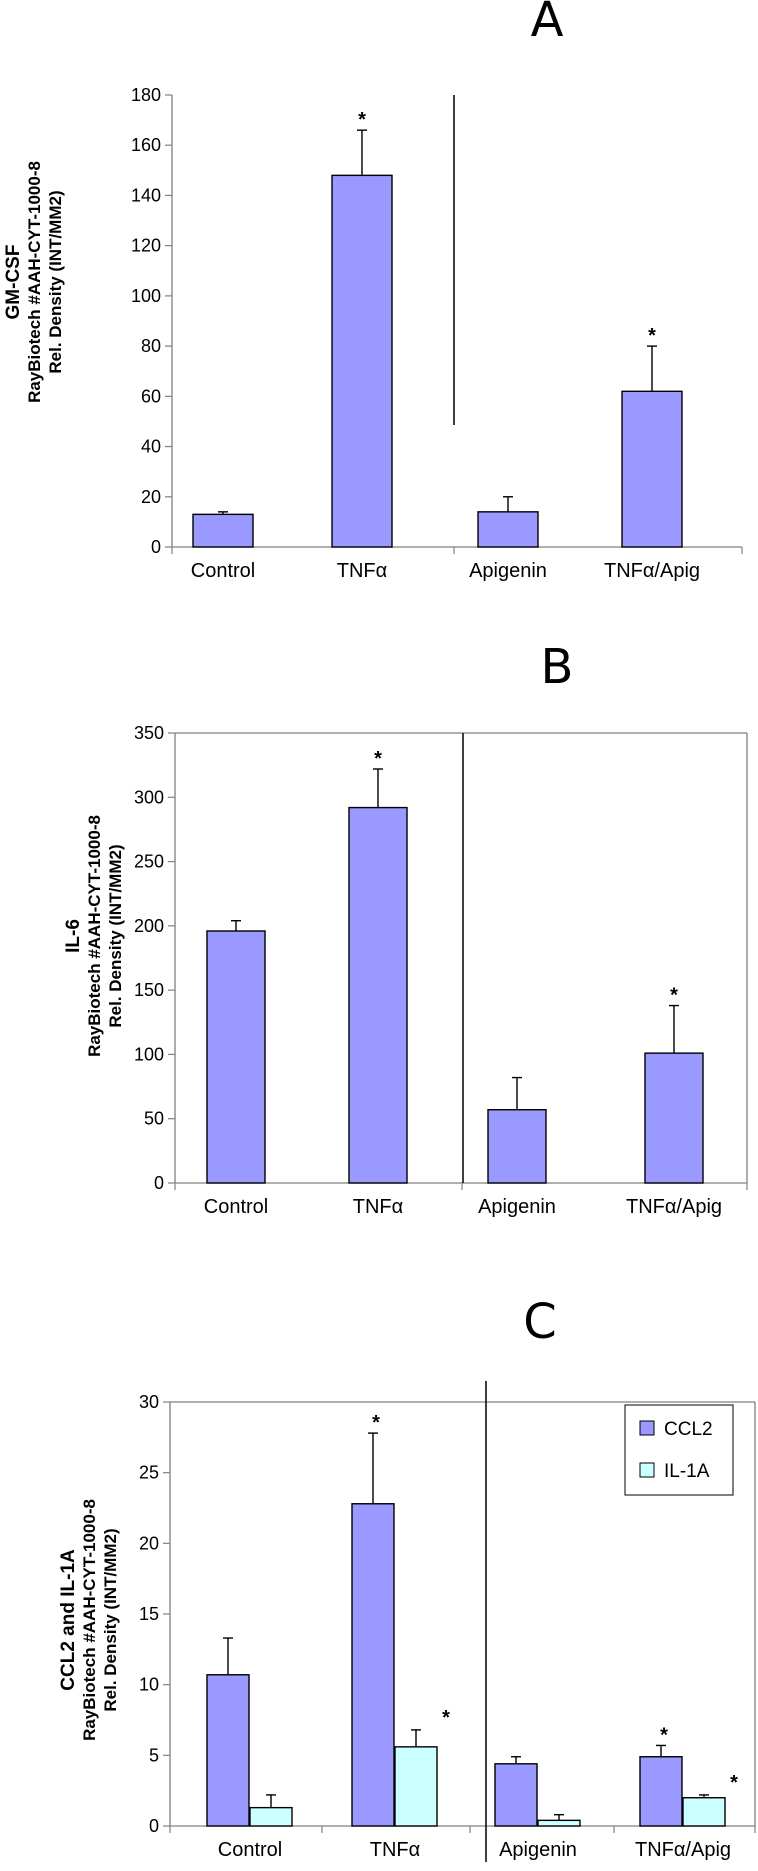 This screenshot has height=1871, width=758. Describe the element at coordinates (647, 1470) in the screenshot. I see `legend-swatch-il1a` at that location.